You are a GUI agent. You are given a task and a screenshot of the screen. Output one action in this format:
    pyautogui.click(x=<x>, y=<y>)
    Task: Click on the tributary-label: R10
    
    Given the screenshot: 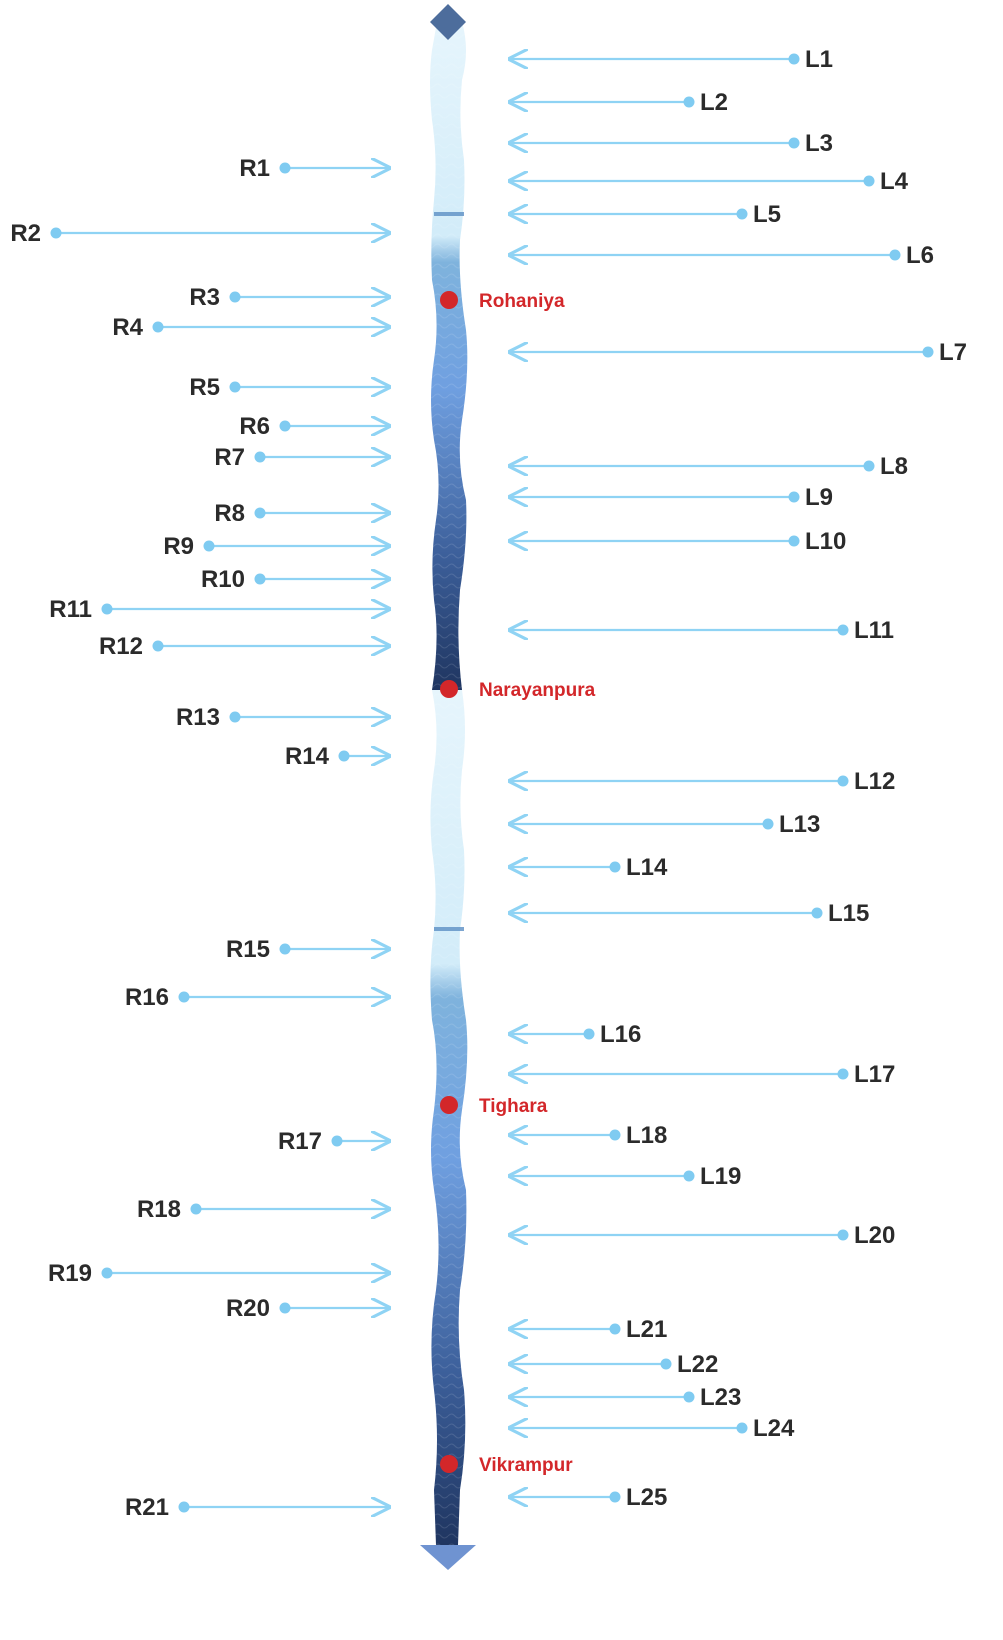 What is the action you would take?
    pyautogui.click(x=223, y=579)
    